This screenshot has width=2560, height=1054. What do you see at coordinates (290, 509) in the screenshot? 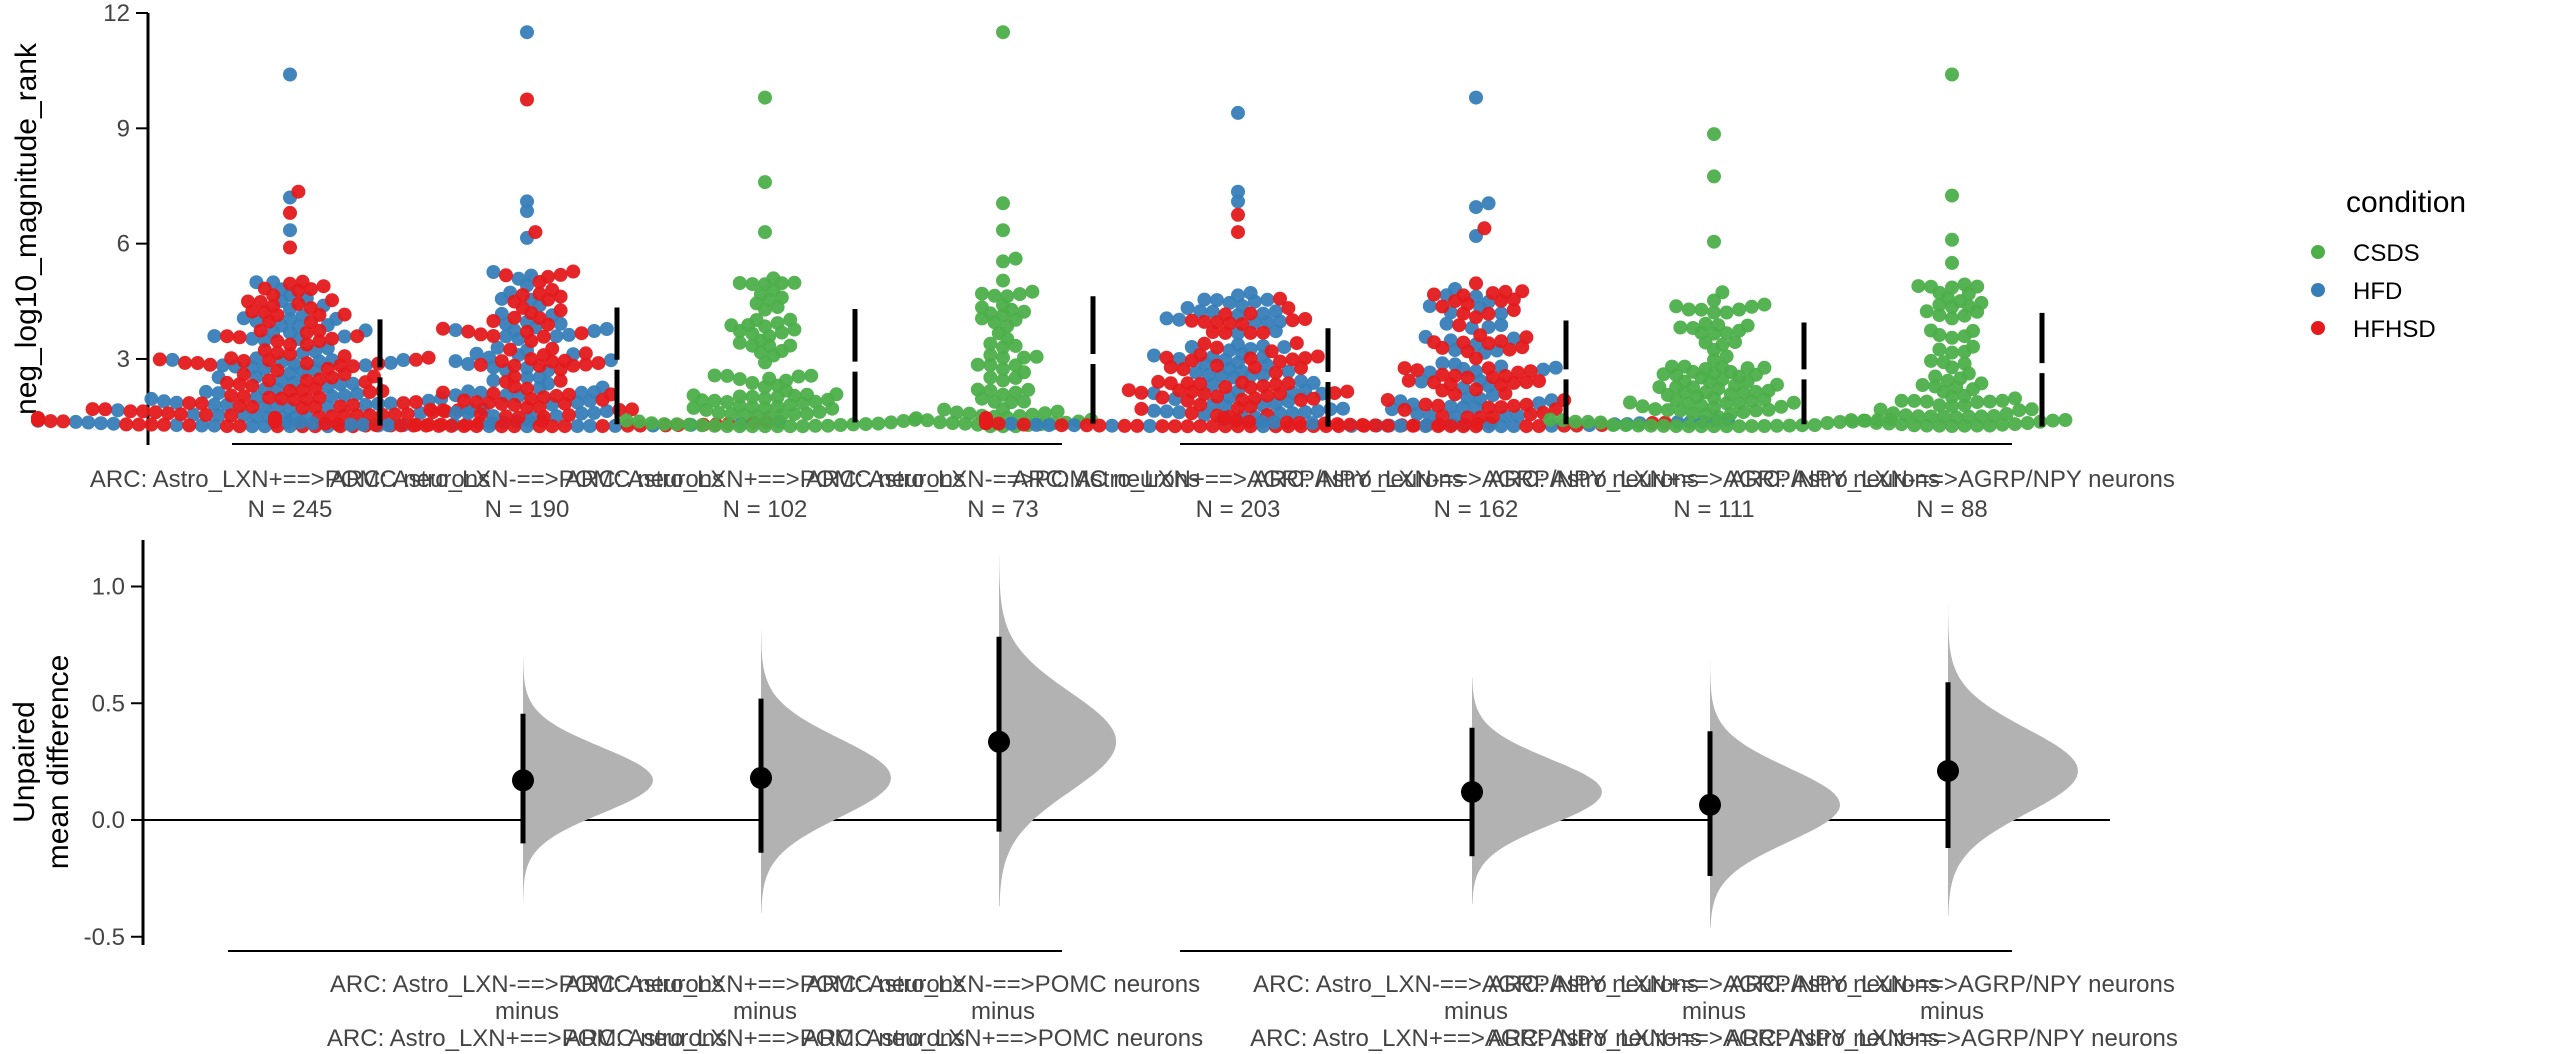
I see `group-n-label: N = 245` at bounding box center [290, 509].